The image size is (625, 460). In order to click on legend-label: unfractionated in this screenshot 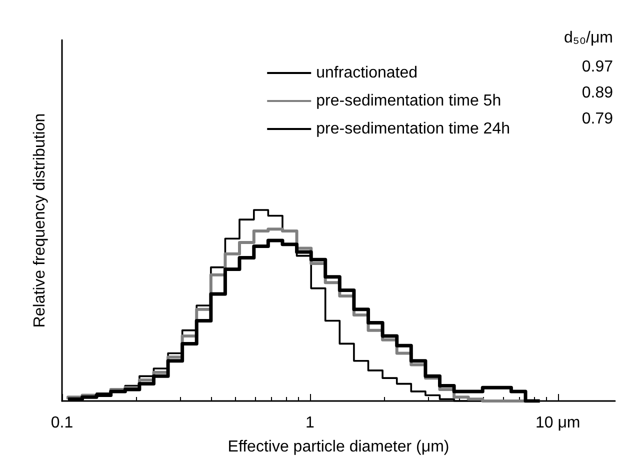, I will do `click(367, 73)`.